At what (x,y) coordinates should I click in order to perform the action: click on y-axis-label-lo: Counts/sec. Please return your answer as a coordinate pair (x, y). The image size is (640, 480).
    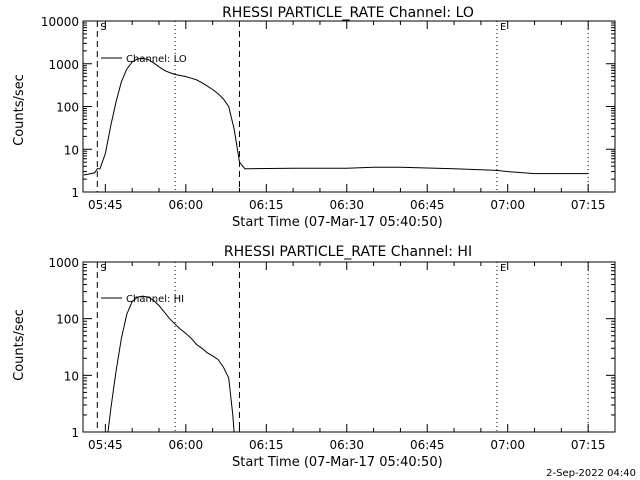
    Looking at the image, I should click on (19, 110).